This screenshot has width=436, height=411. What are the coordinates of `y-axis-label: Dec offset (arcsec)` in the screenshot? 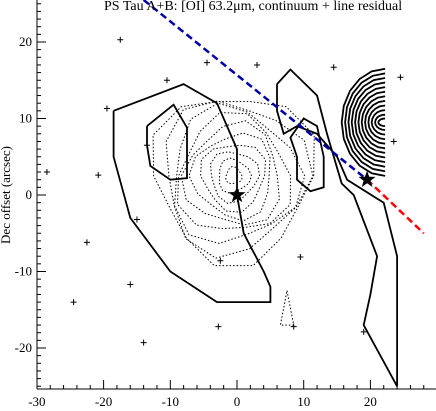 It's located at (6, 195).